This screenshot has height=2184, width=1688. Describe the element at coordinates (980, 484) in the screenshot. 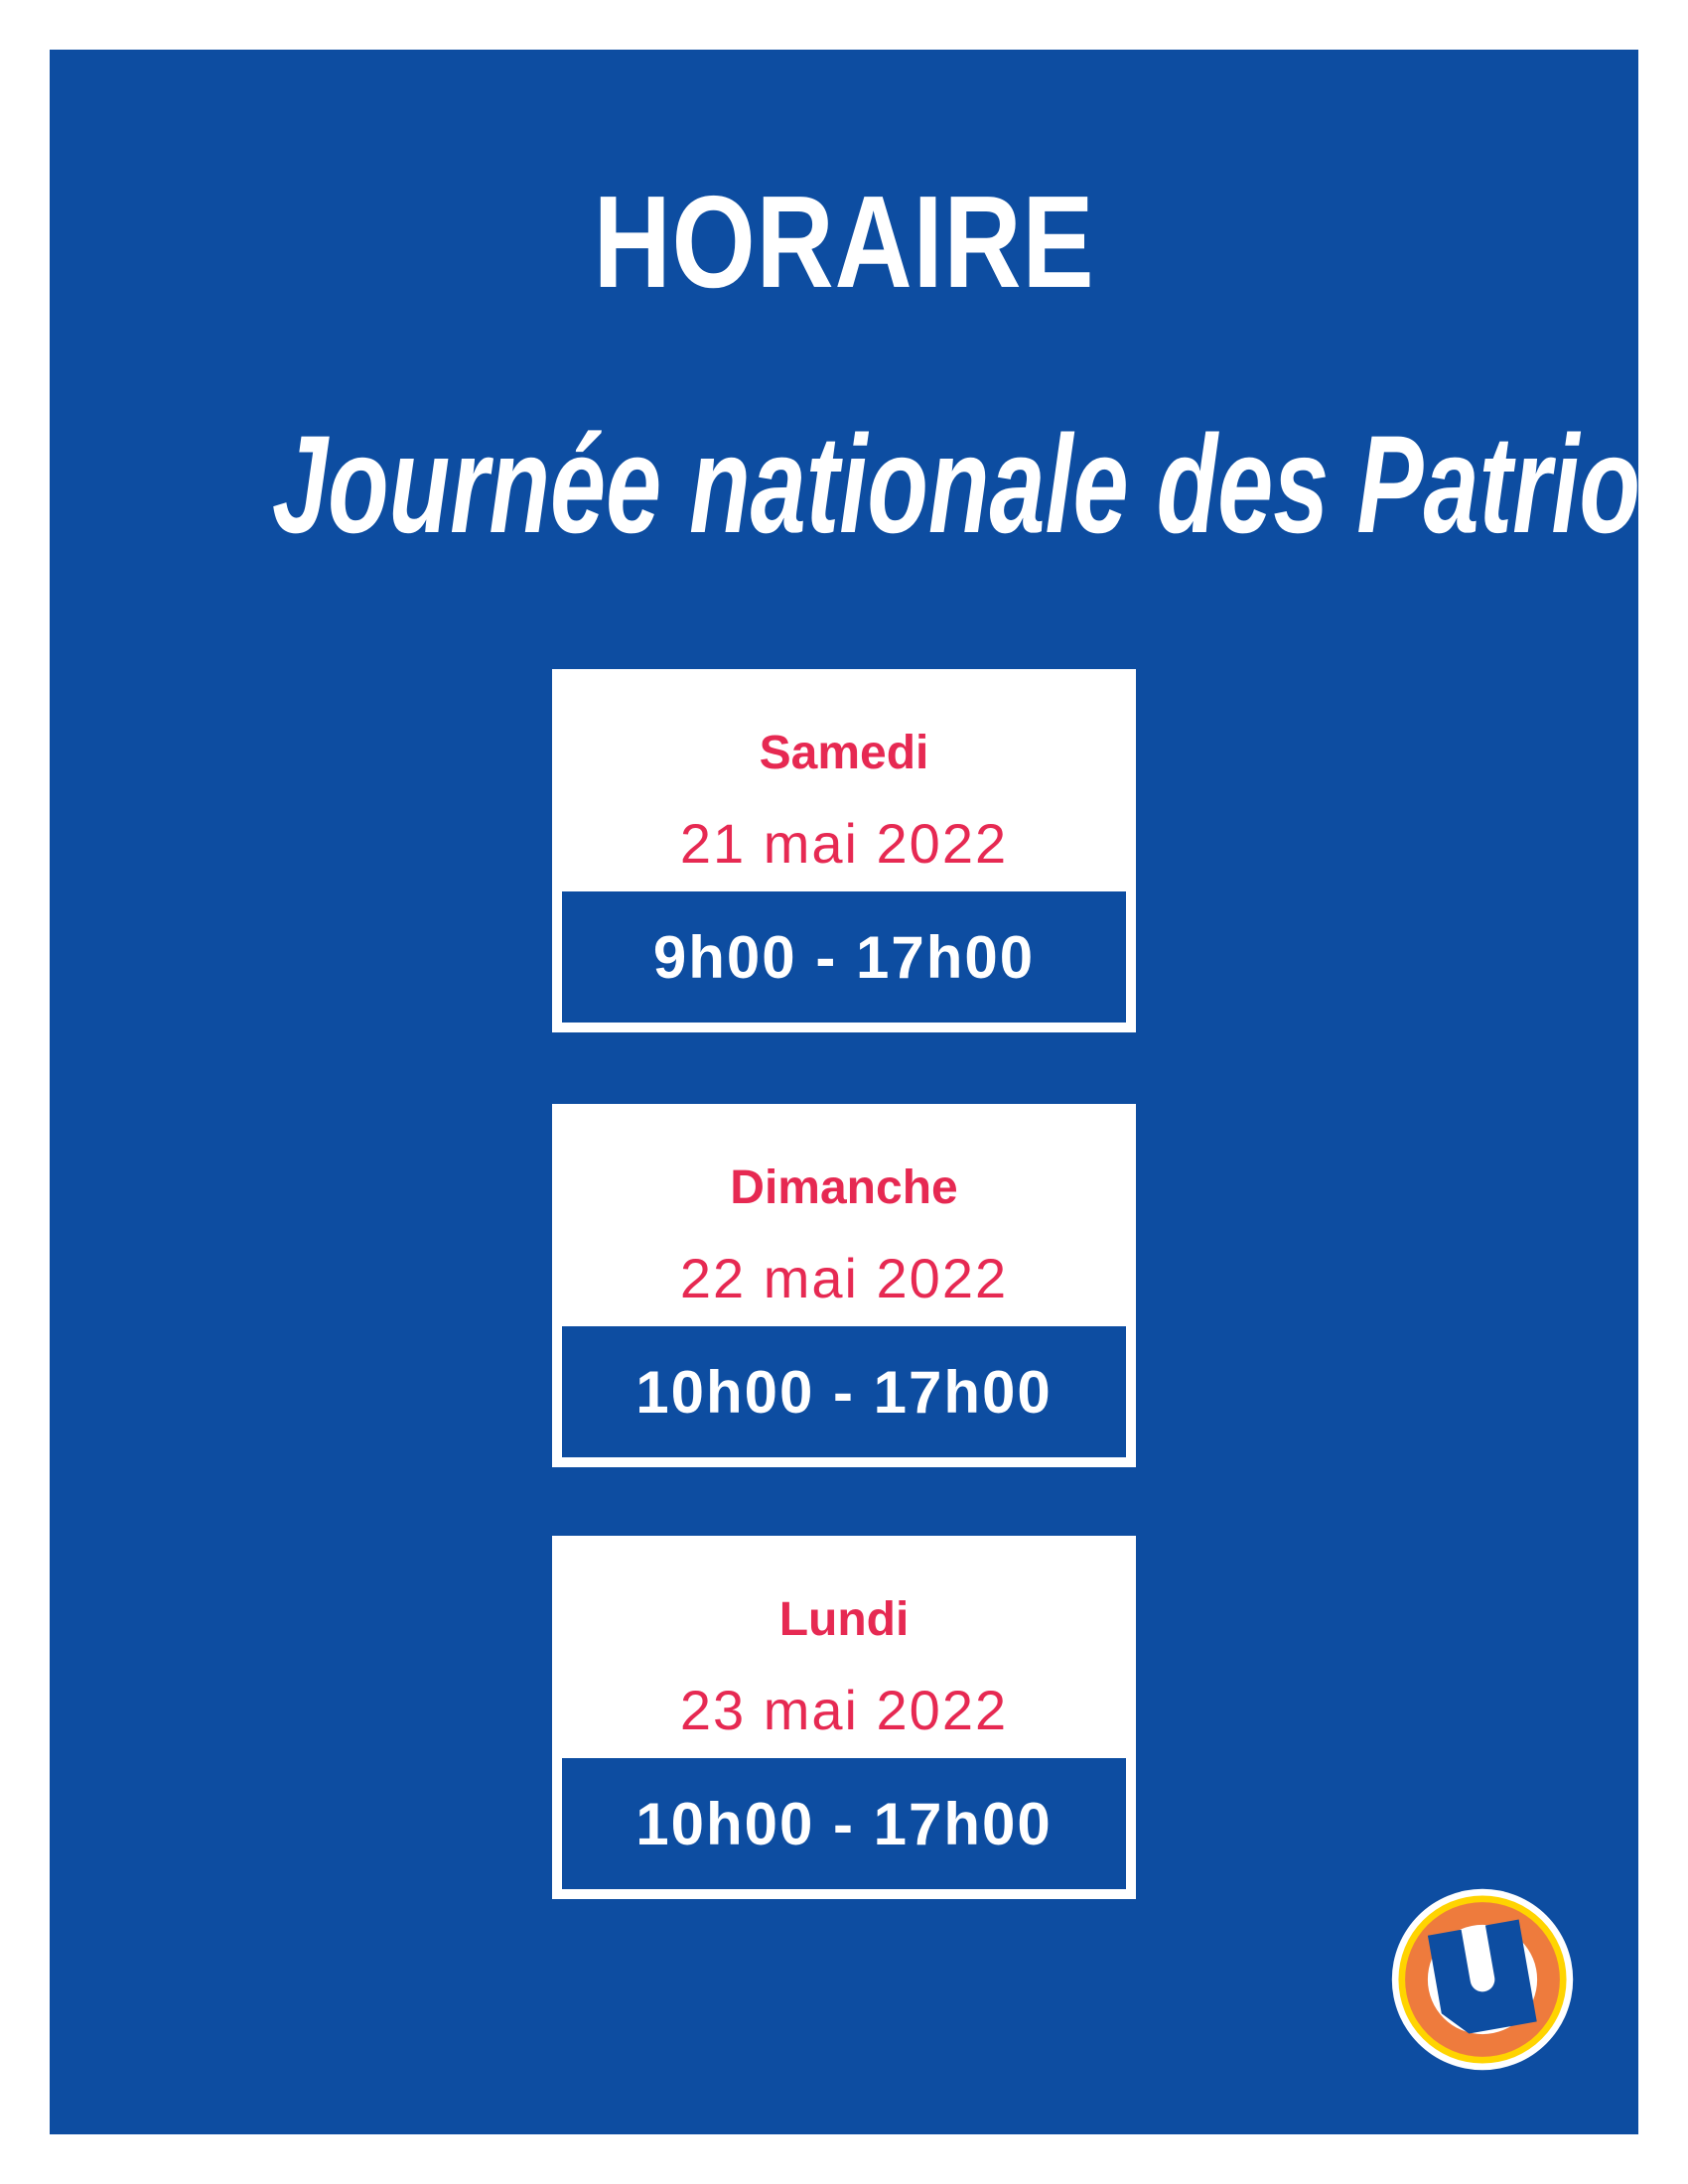

I see `poster-subtitle: Journée nationale des Patriotes` at that location.